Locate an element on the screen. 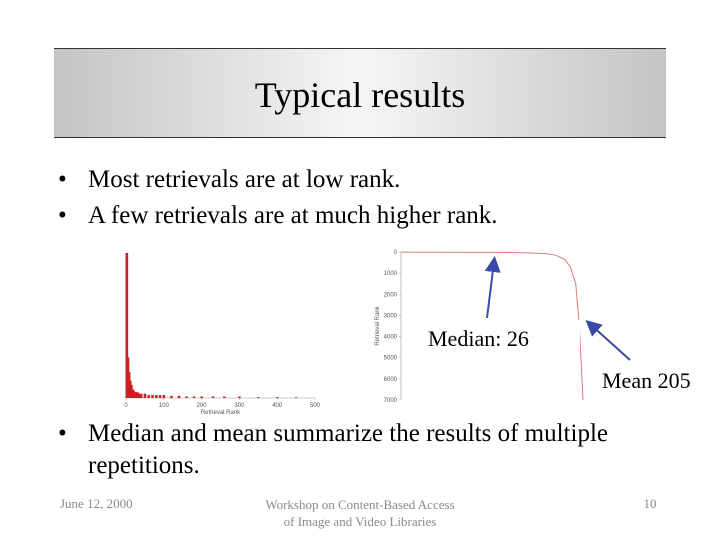 This screenshot has height=540, width=720. hist-x-tick-label: 0 is located at coordinates (126, 406).